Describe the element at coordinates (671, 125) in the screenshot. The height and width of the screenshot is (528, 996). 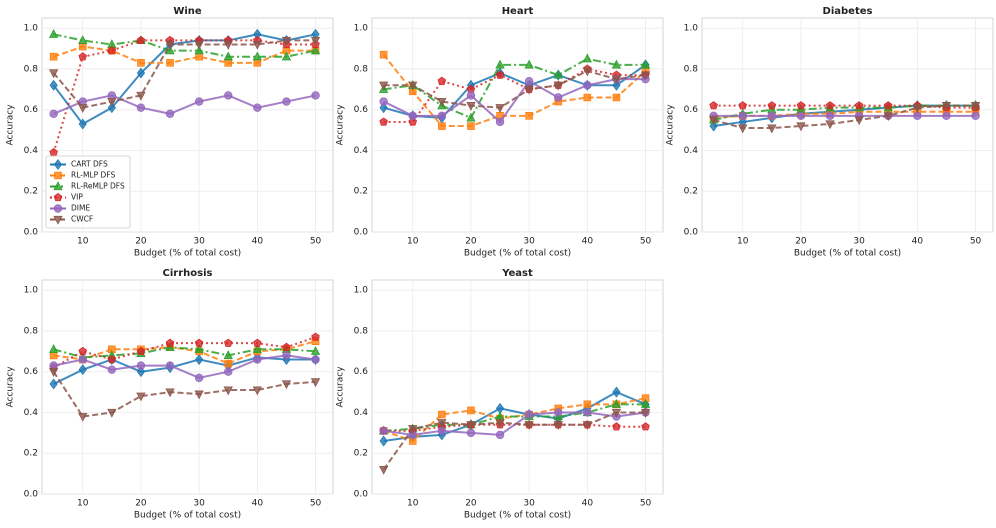
I see `y-axis-label: Accuracy` at that location.